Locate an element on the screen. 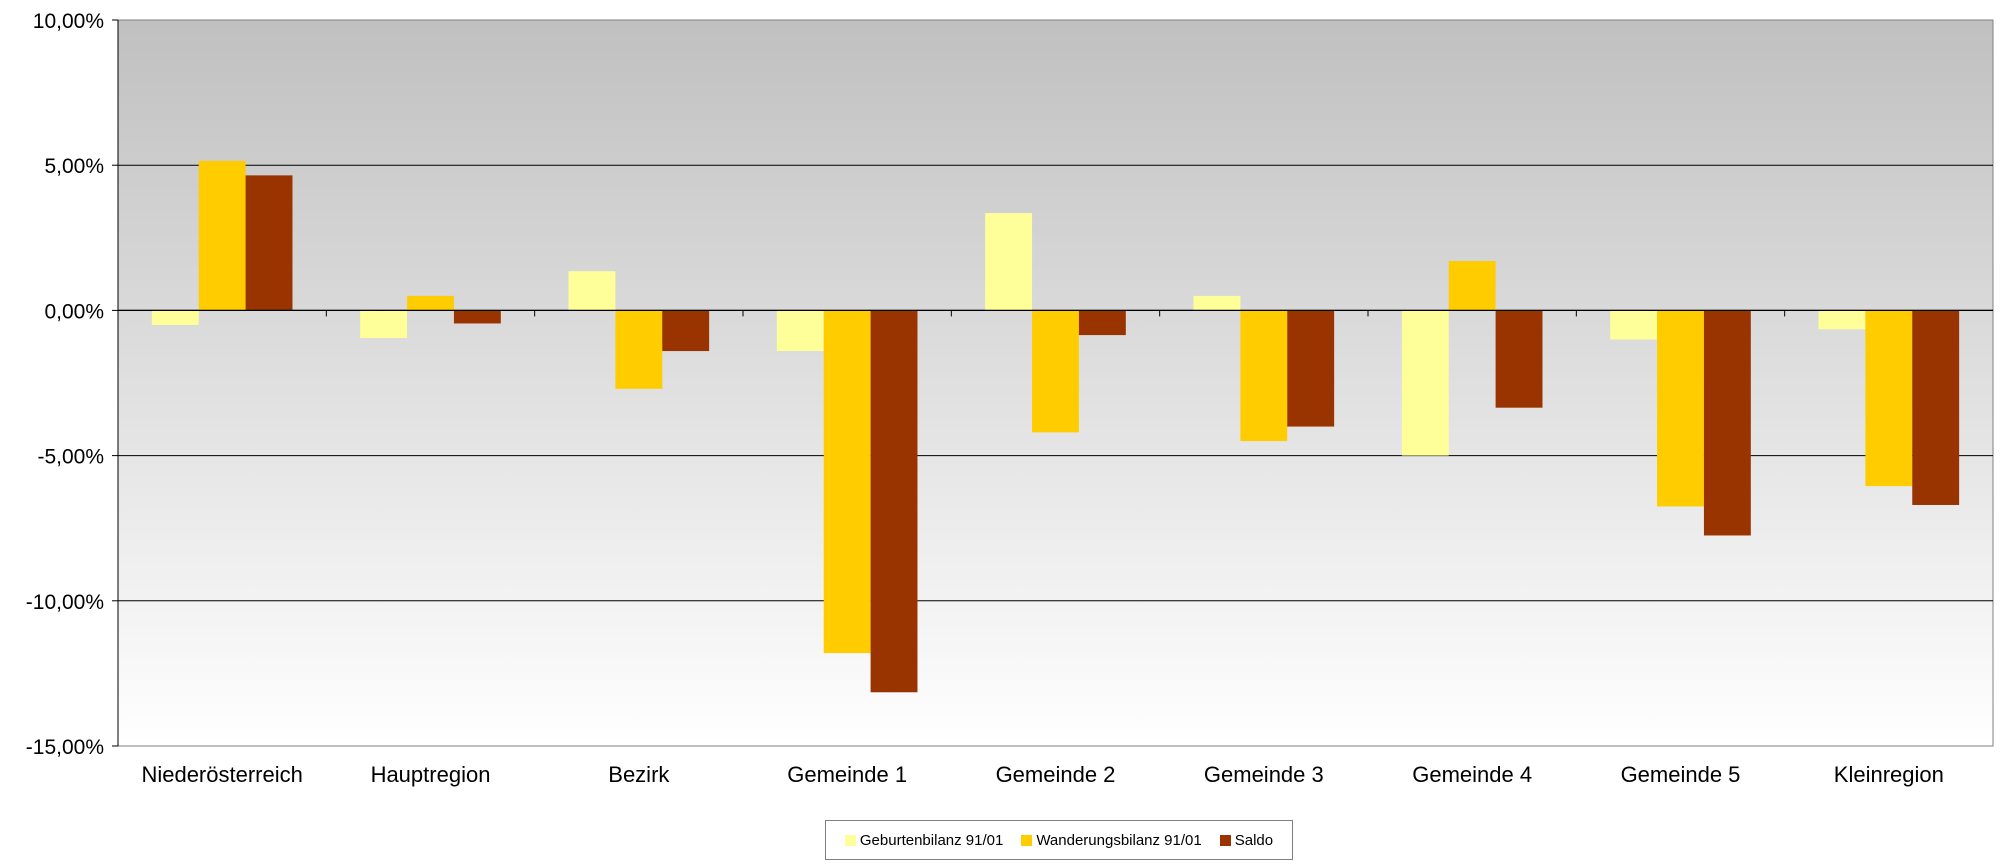 The width and height of the screenshot is (2001, 868). x-tick-label: Bezirk is located at coordinates (639, 774).